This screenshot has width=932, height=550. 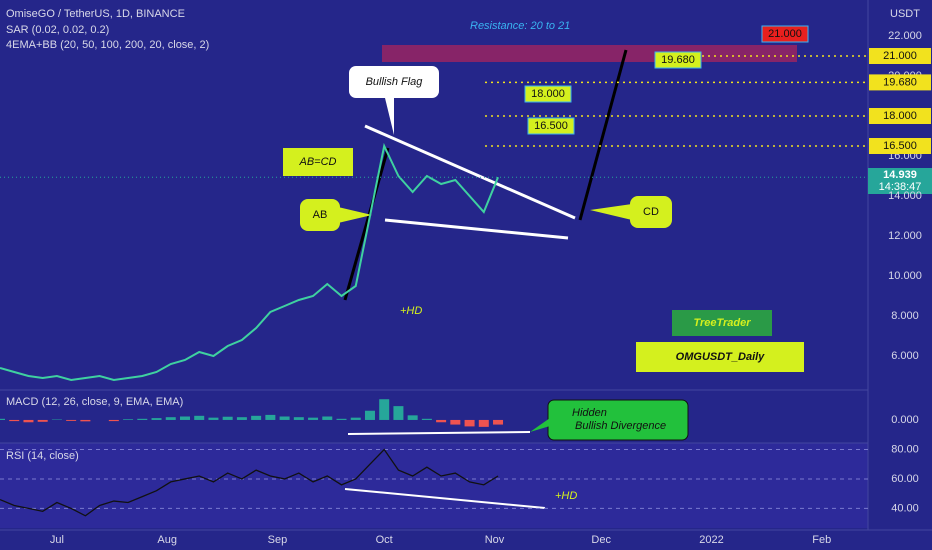 I want to click on level-callout-label: 19.680, so click(x=678, y=60).